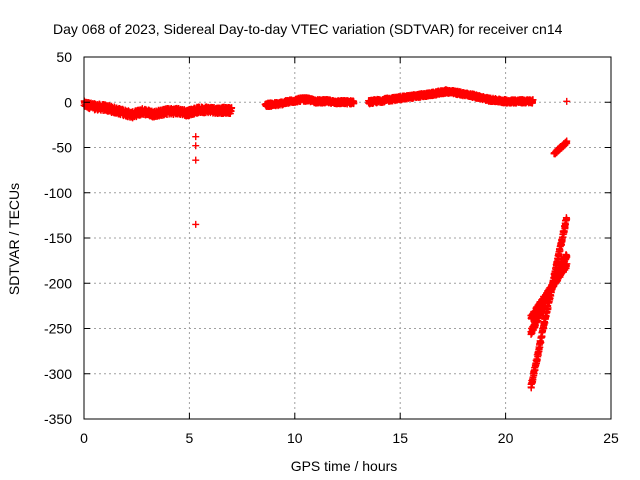  I want to click on y-tick-label: -50, so click(62, 148).